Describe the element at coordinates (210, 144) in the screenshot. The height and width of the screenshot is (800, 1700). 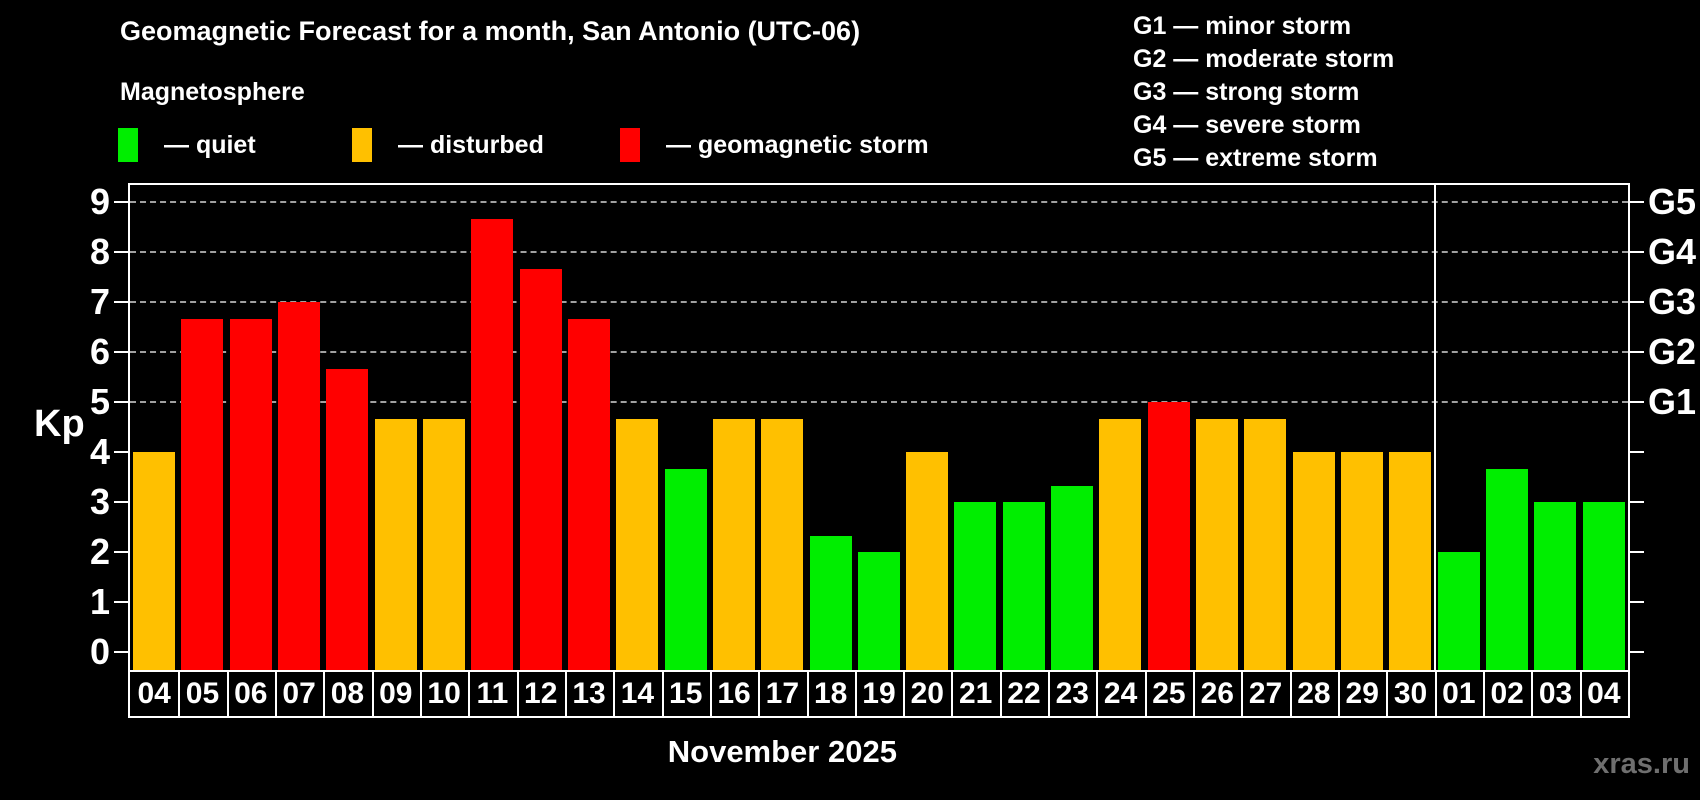
I see `legend-label-quiet: — quiet` at that location.